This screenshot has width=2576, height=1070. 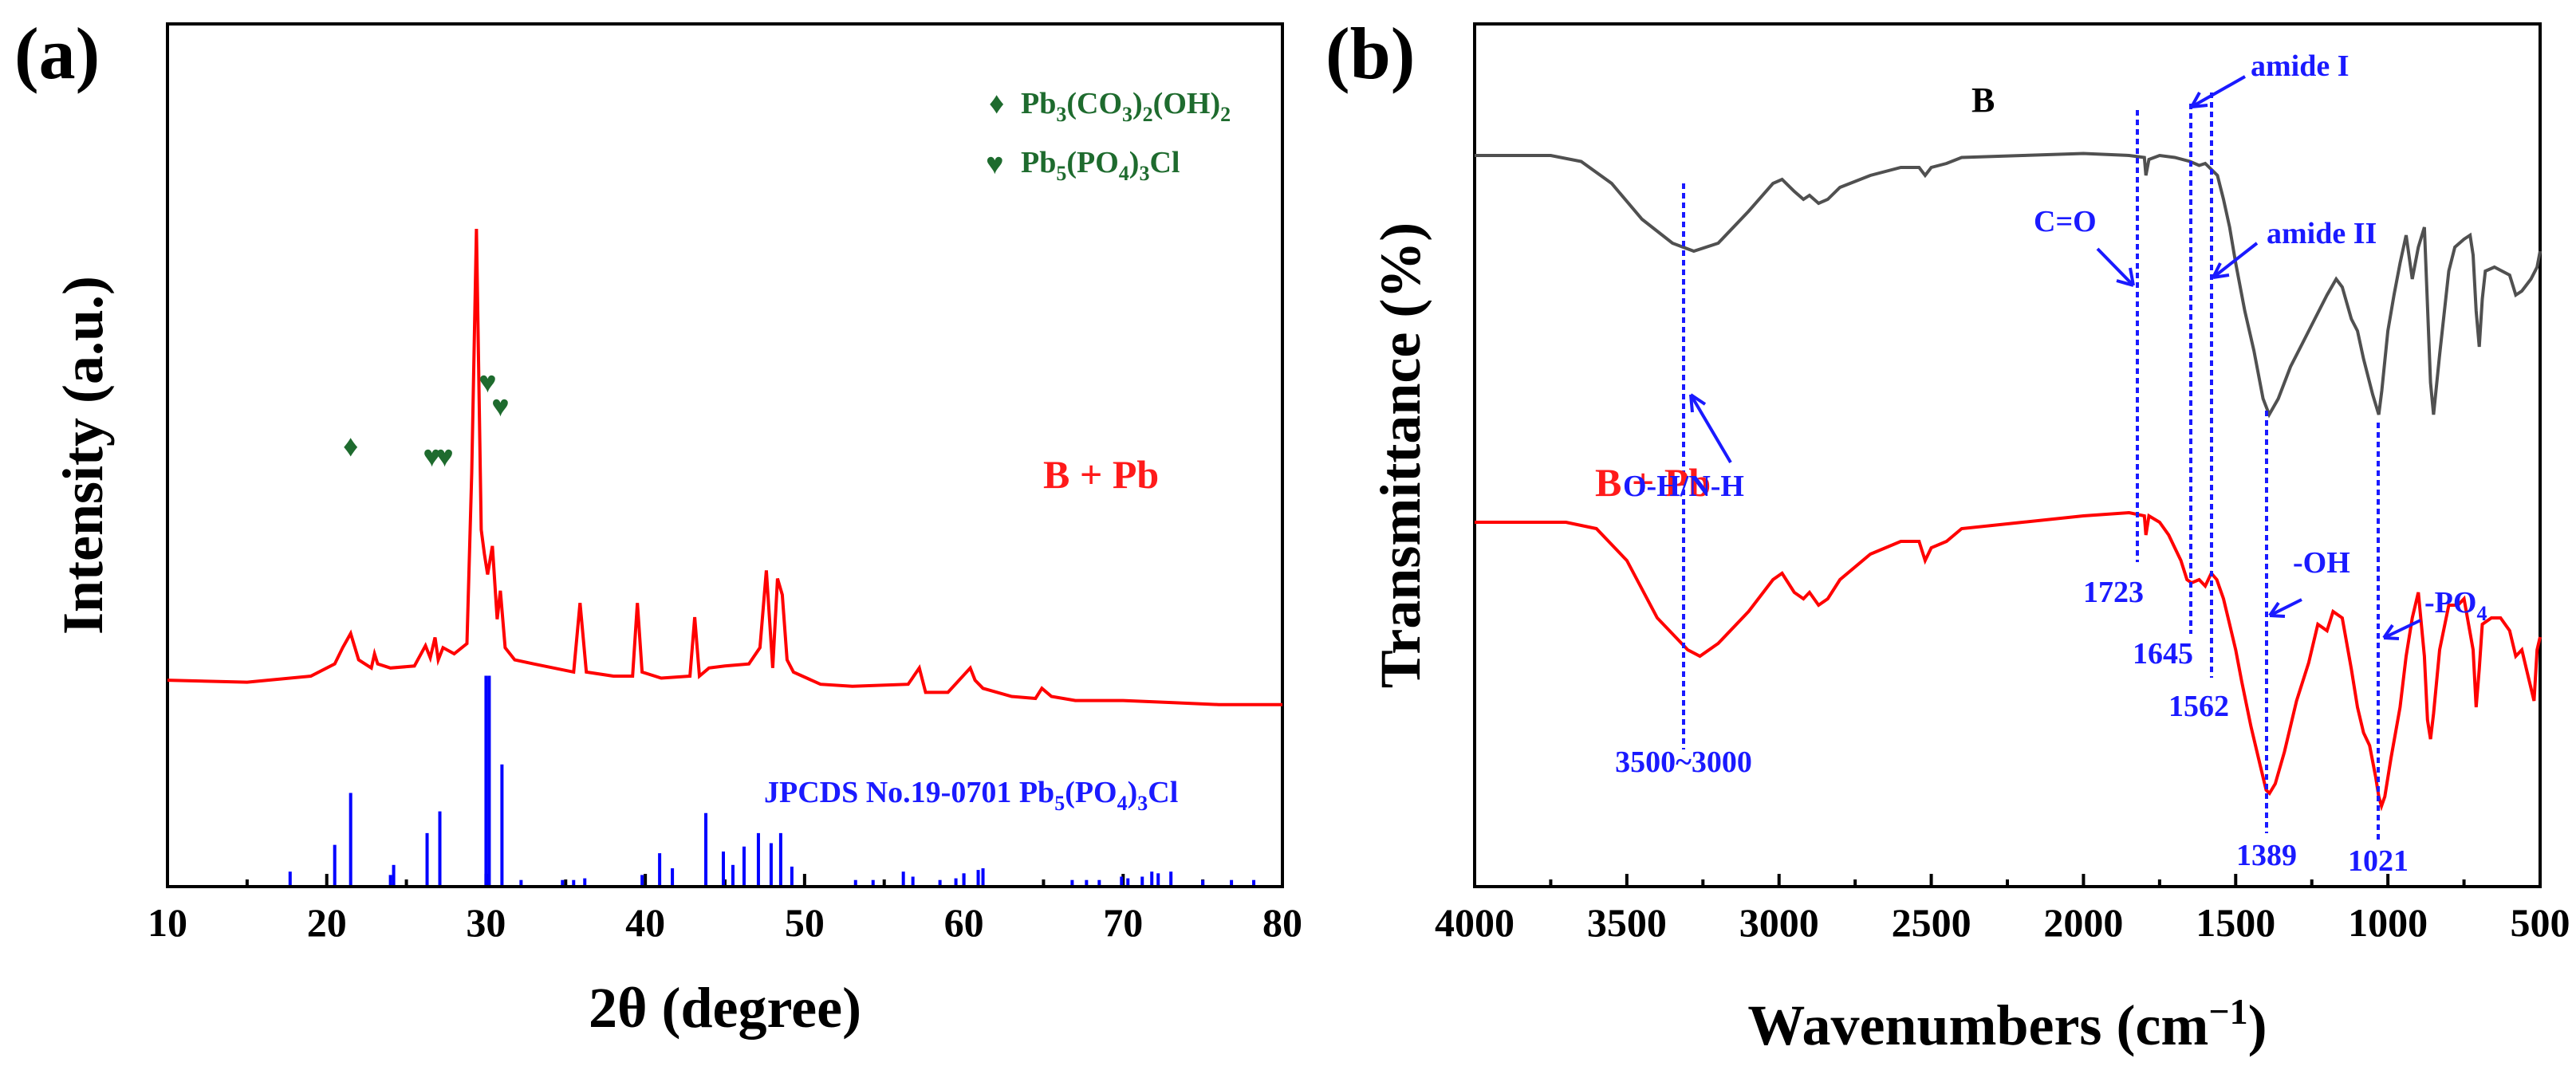 I want to click on x-tick-label: 10, so click(x=167, y=922).